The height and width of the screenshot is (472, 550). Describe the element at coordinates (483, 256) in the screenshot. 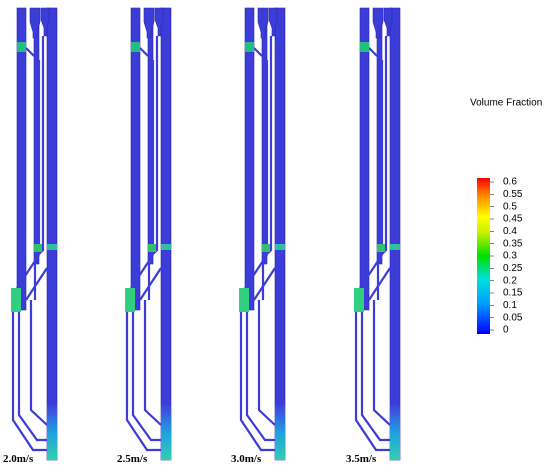

I see `colorbar` at that location.